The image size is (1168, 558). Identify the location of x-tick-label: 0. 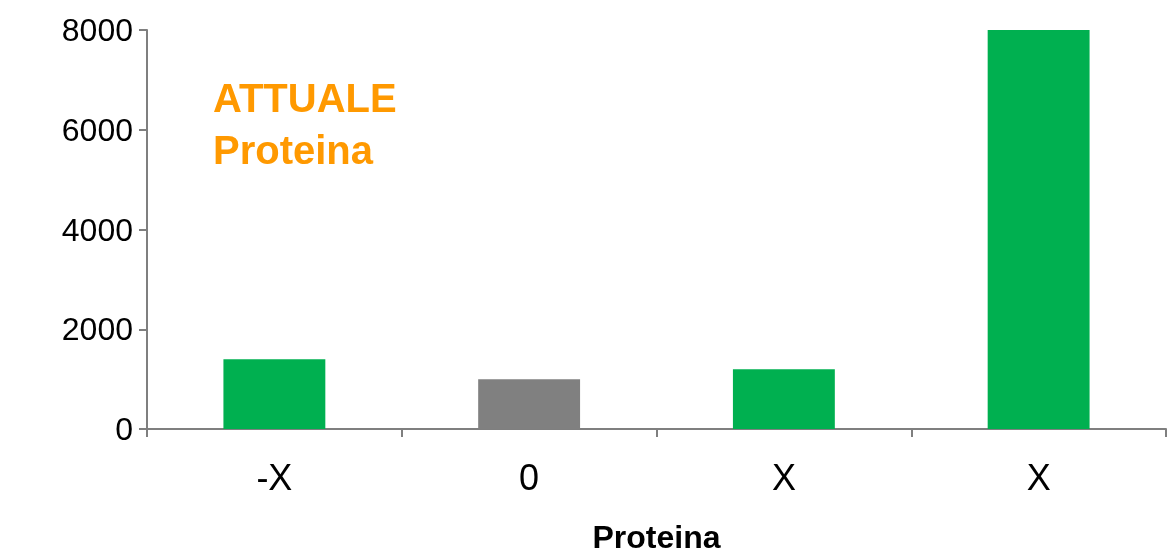
(529, 477).